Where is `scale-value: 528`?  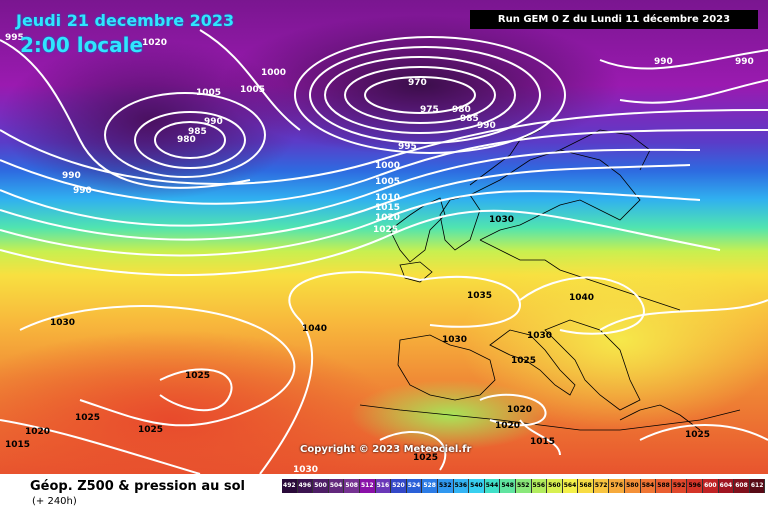
scale-value: 528 is located at coordinates (429, 485).